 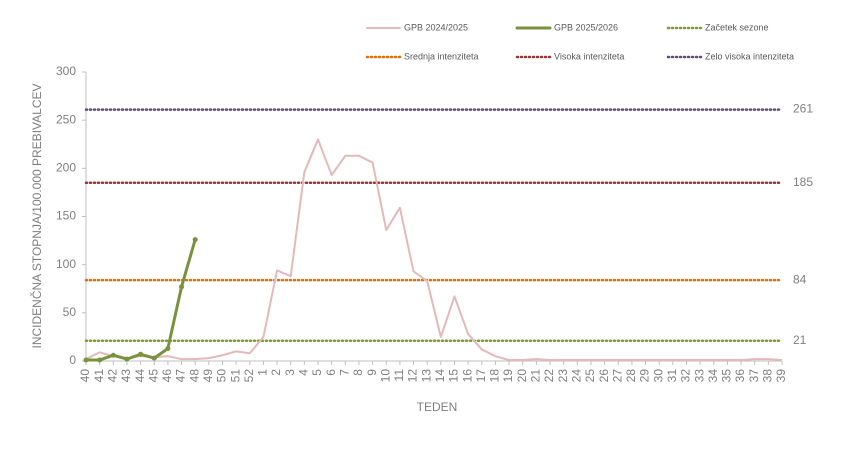 What do you see at coordinates (740, 376) in the screenshot?
I see `x-tick-label: 36` at bounding box center [740, 376].